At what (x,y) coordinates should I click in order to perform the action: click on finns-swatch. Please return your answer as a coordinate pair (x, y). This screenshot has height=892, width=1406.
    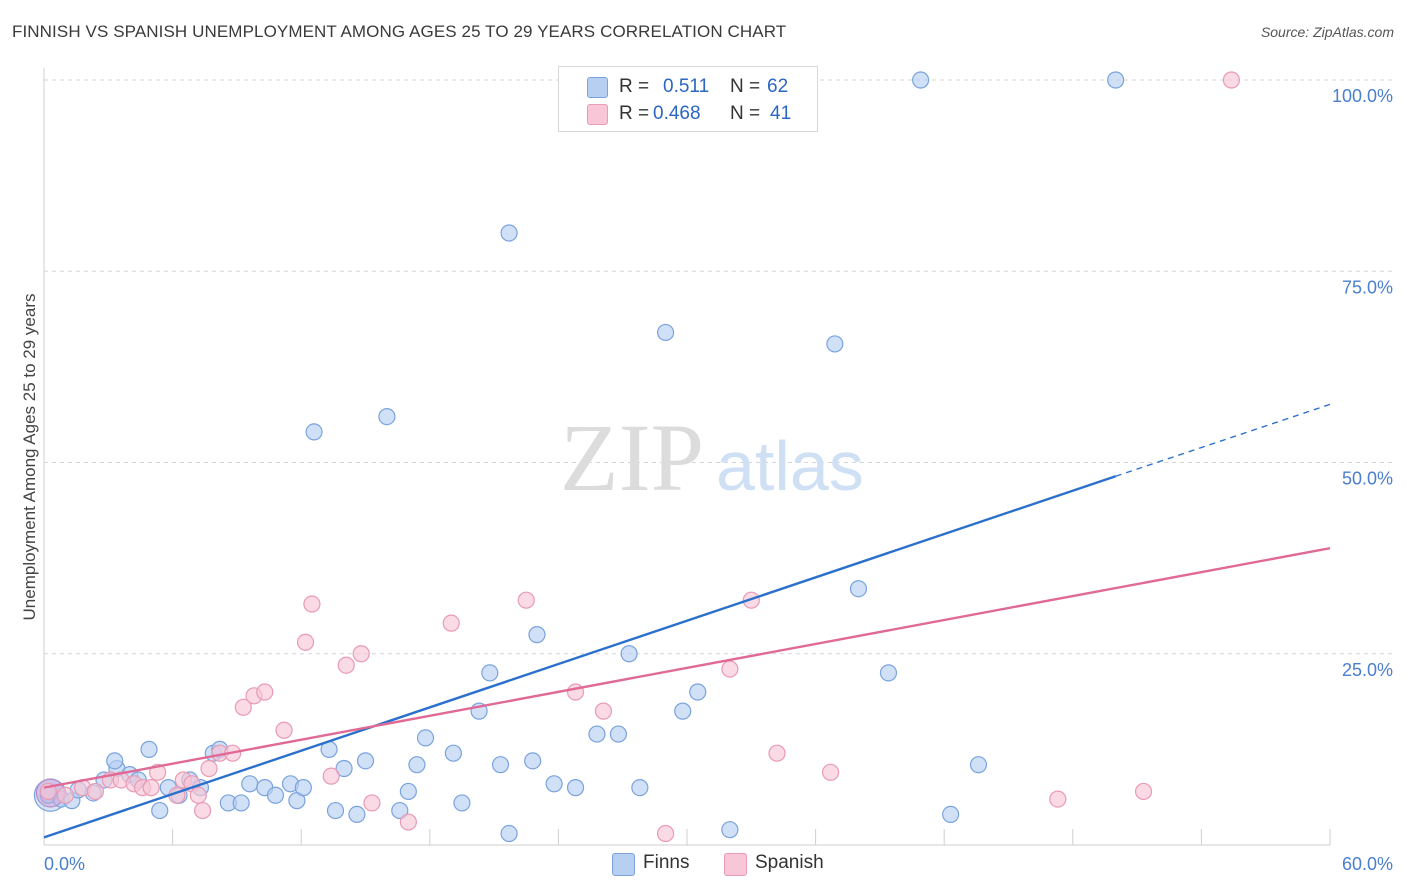
    Looking at the image, I should click on (597, 87).